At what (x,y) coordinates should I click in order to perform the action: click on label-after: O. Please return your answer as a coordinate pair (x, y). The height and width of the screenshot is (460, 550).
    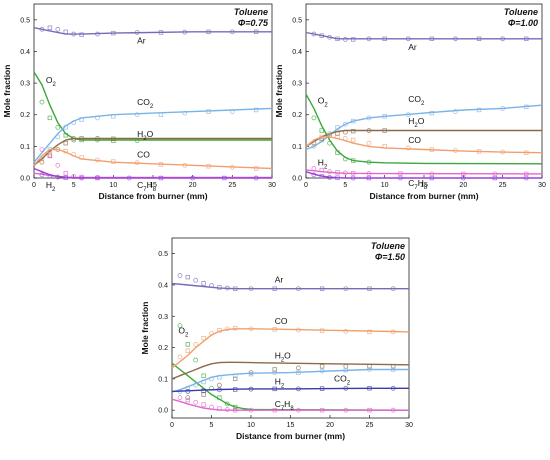
    Looking at the image, I should click on (150, 134).